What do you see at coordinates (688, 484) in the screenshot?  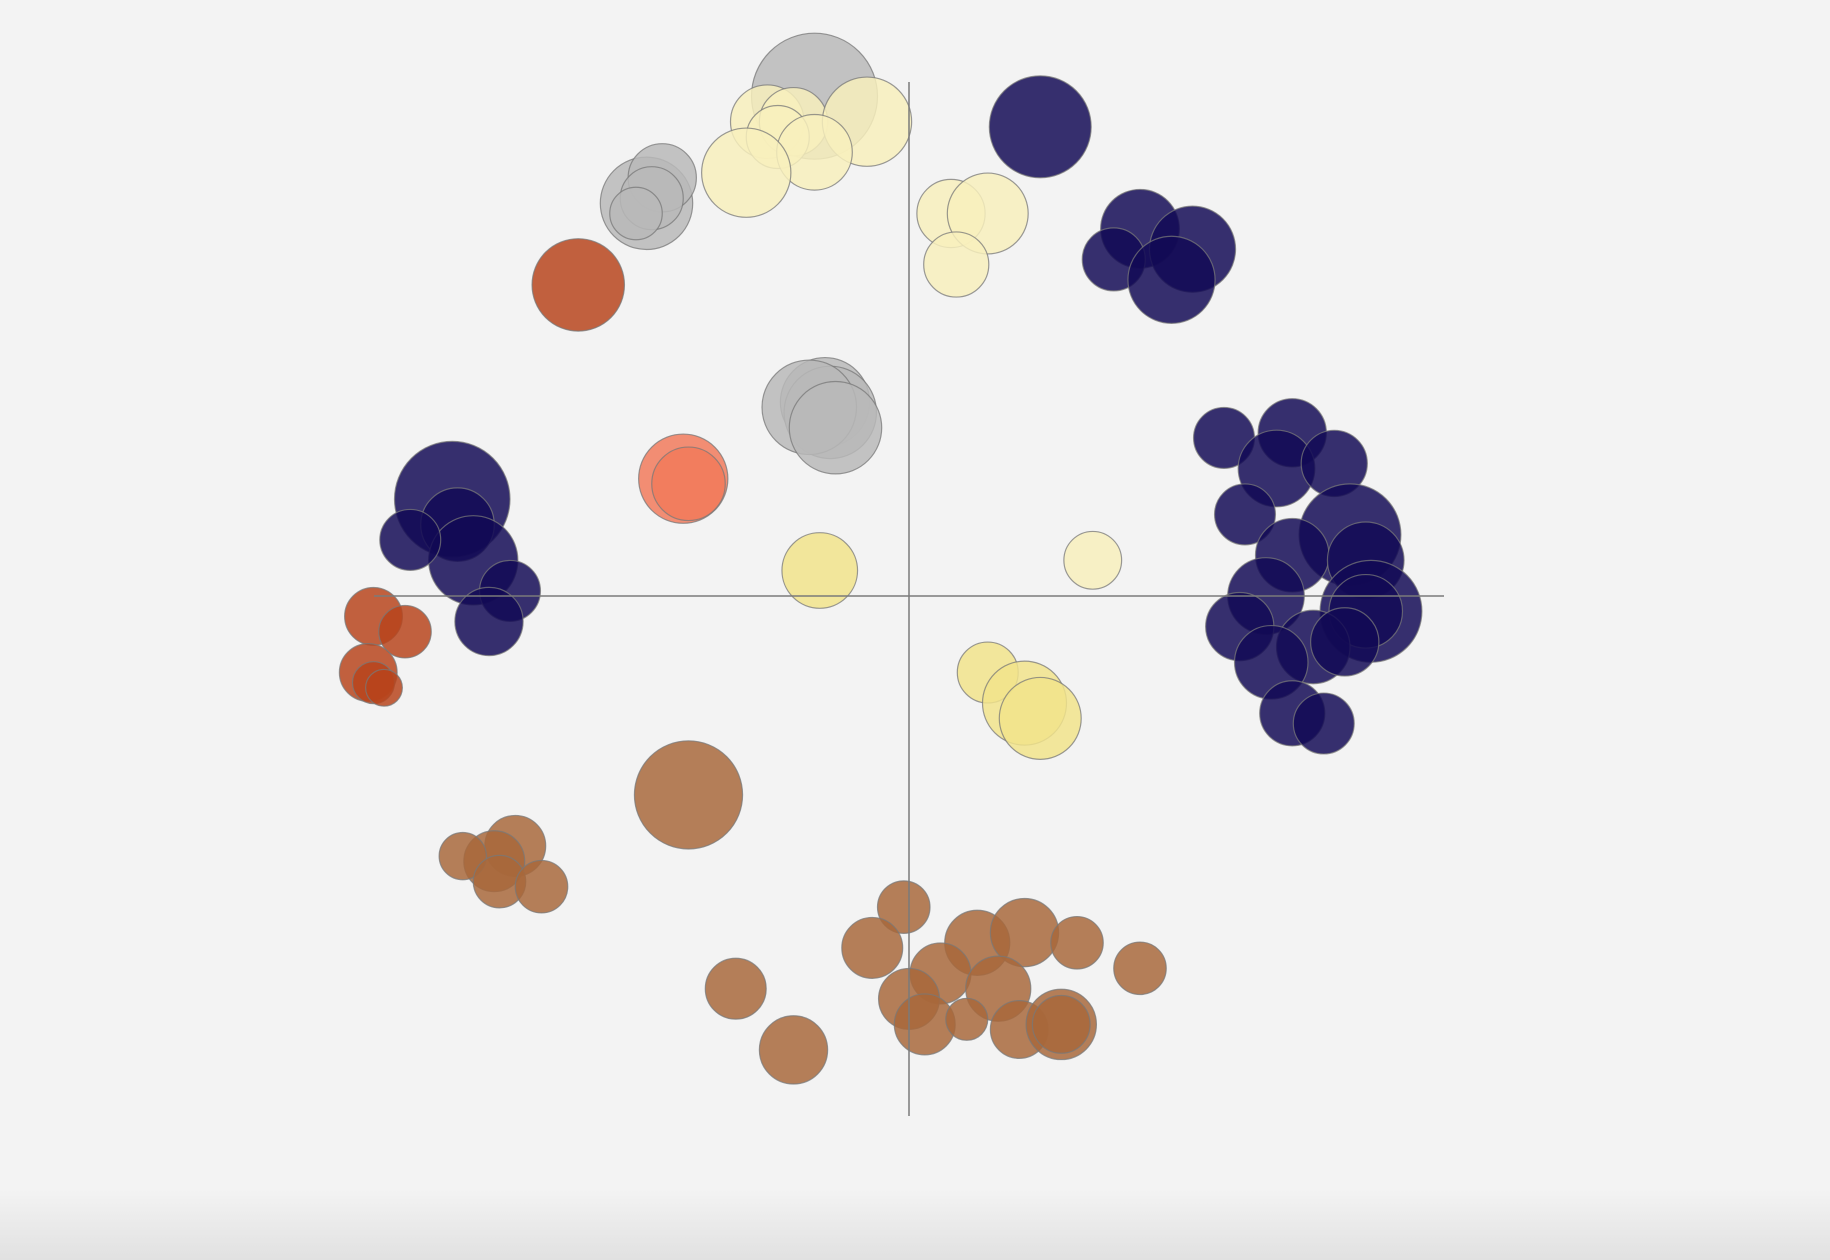 I see `bubble-coral` at bounding box center [688, 484].